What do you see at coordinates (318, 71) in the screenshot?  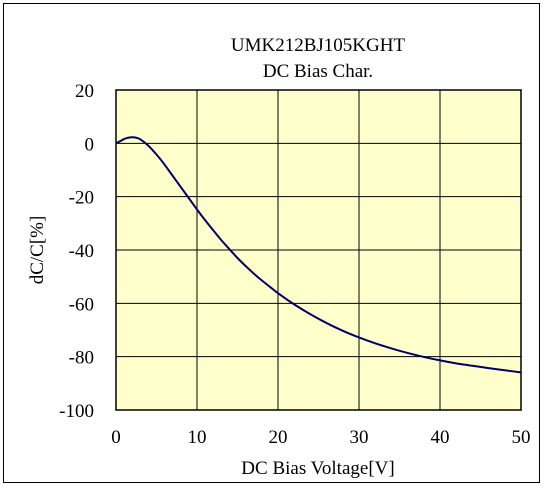 I see `chart-subtitle: DC Bias Char.` at bounding box center [318, 71].